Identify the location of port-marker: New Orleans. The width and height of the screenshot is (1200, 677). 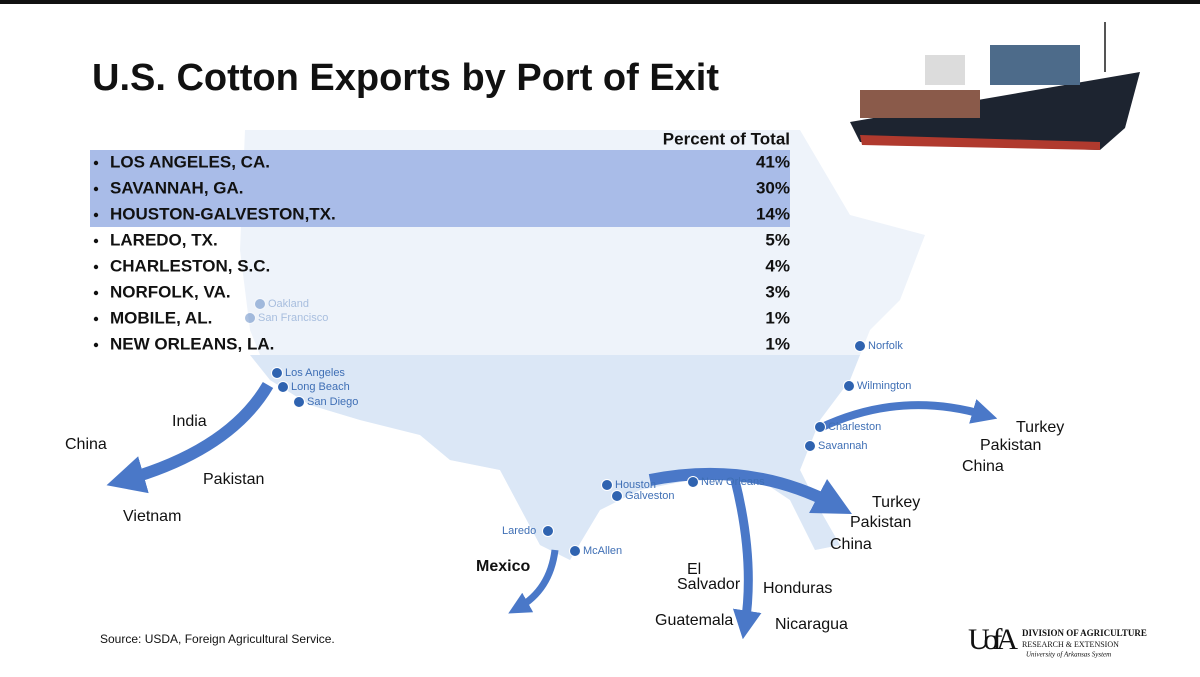
(726, 482).